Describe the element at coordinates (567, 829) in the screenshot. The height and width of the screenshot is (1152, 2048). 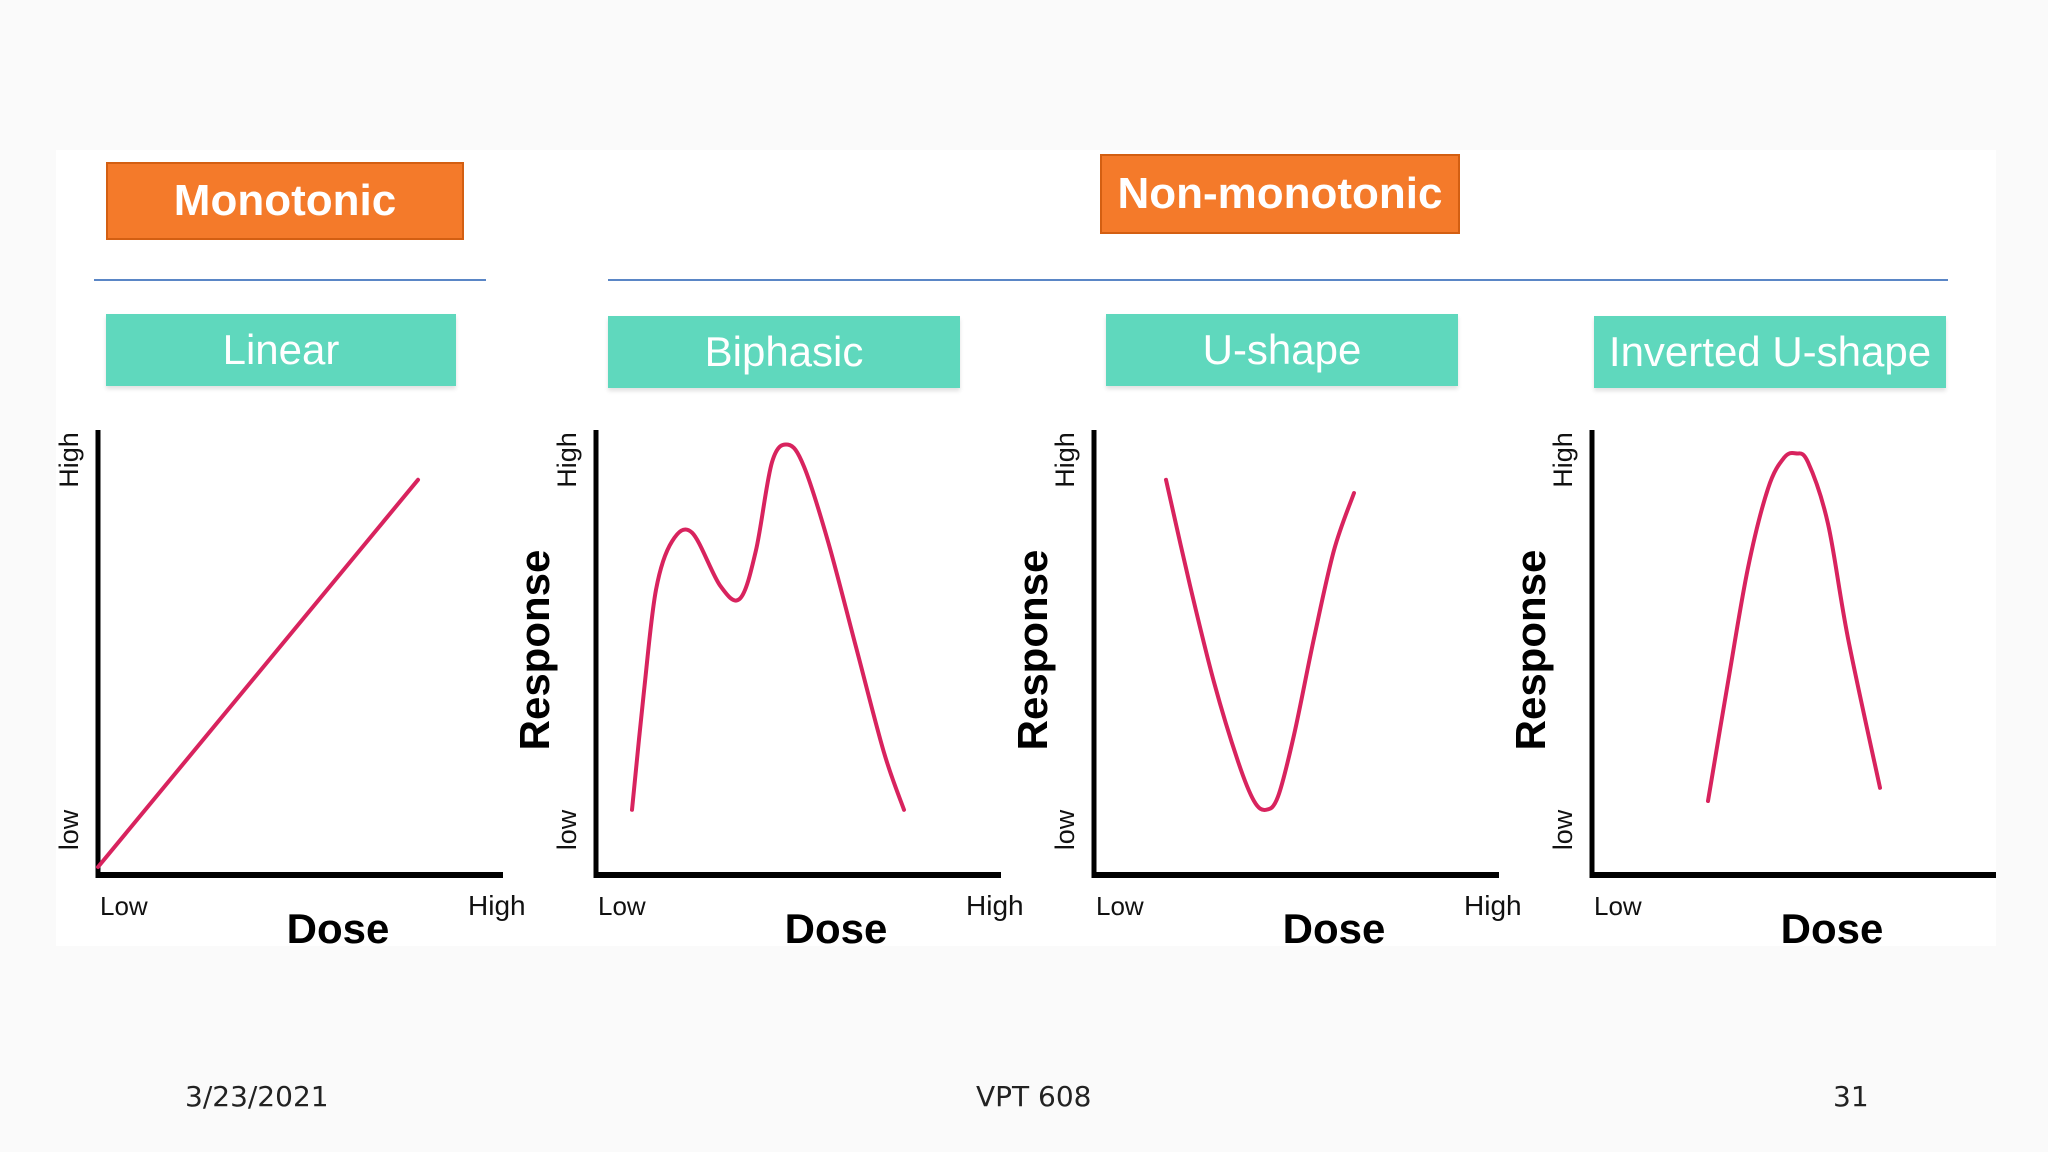
I see `plot-2-y-tick-low: low` at that location.